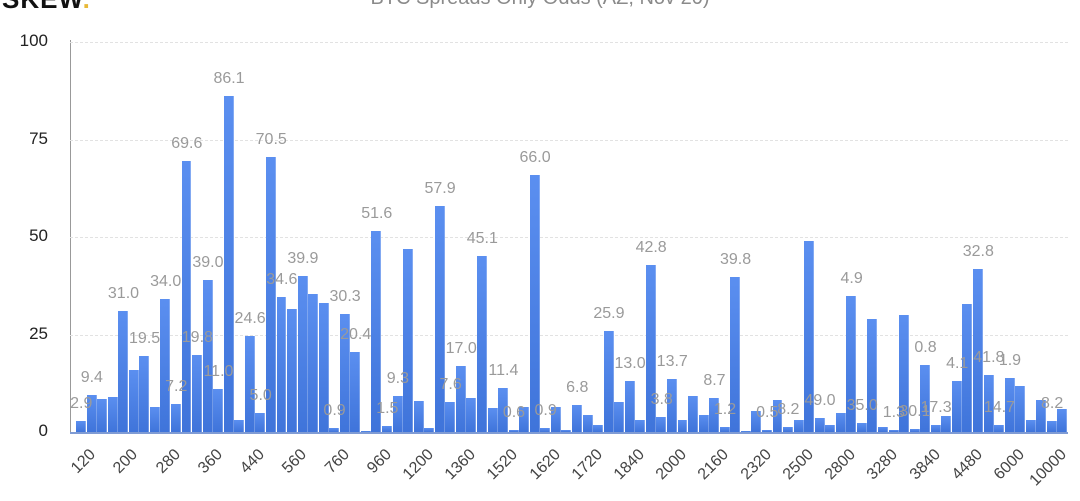  I want to click on data-label: 30.3, so click(345, 296).